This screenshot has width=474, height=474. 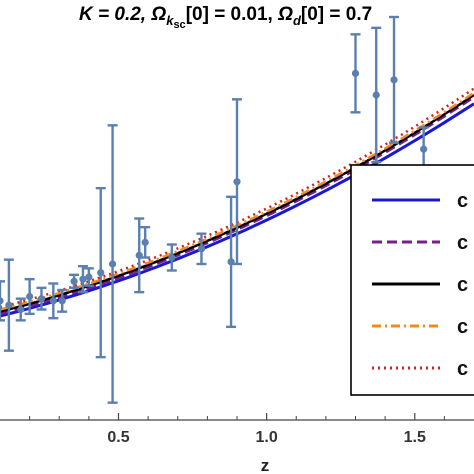 I want to click on title-omega-d-sub: d, so click(x=297, y=20).